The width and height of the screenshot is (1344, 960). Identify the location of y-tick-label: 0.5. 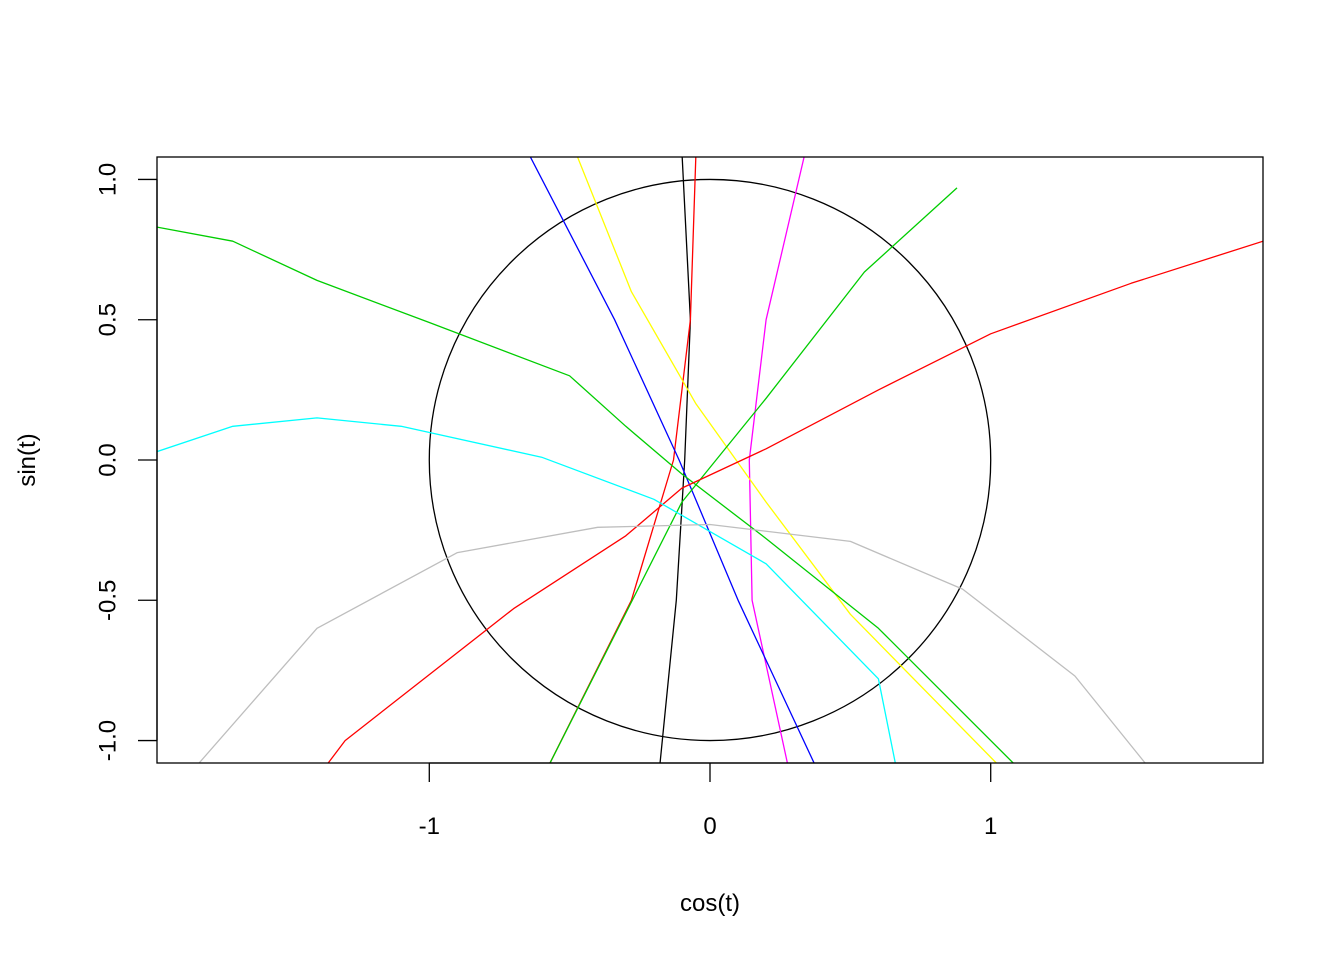
(107, 319).